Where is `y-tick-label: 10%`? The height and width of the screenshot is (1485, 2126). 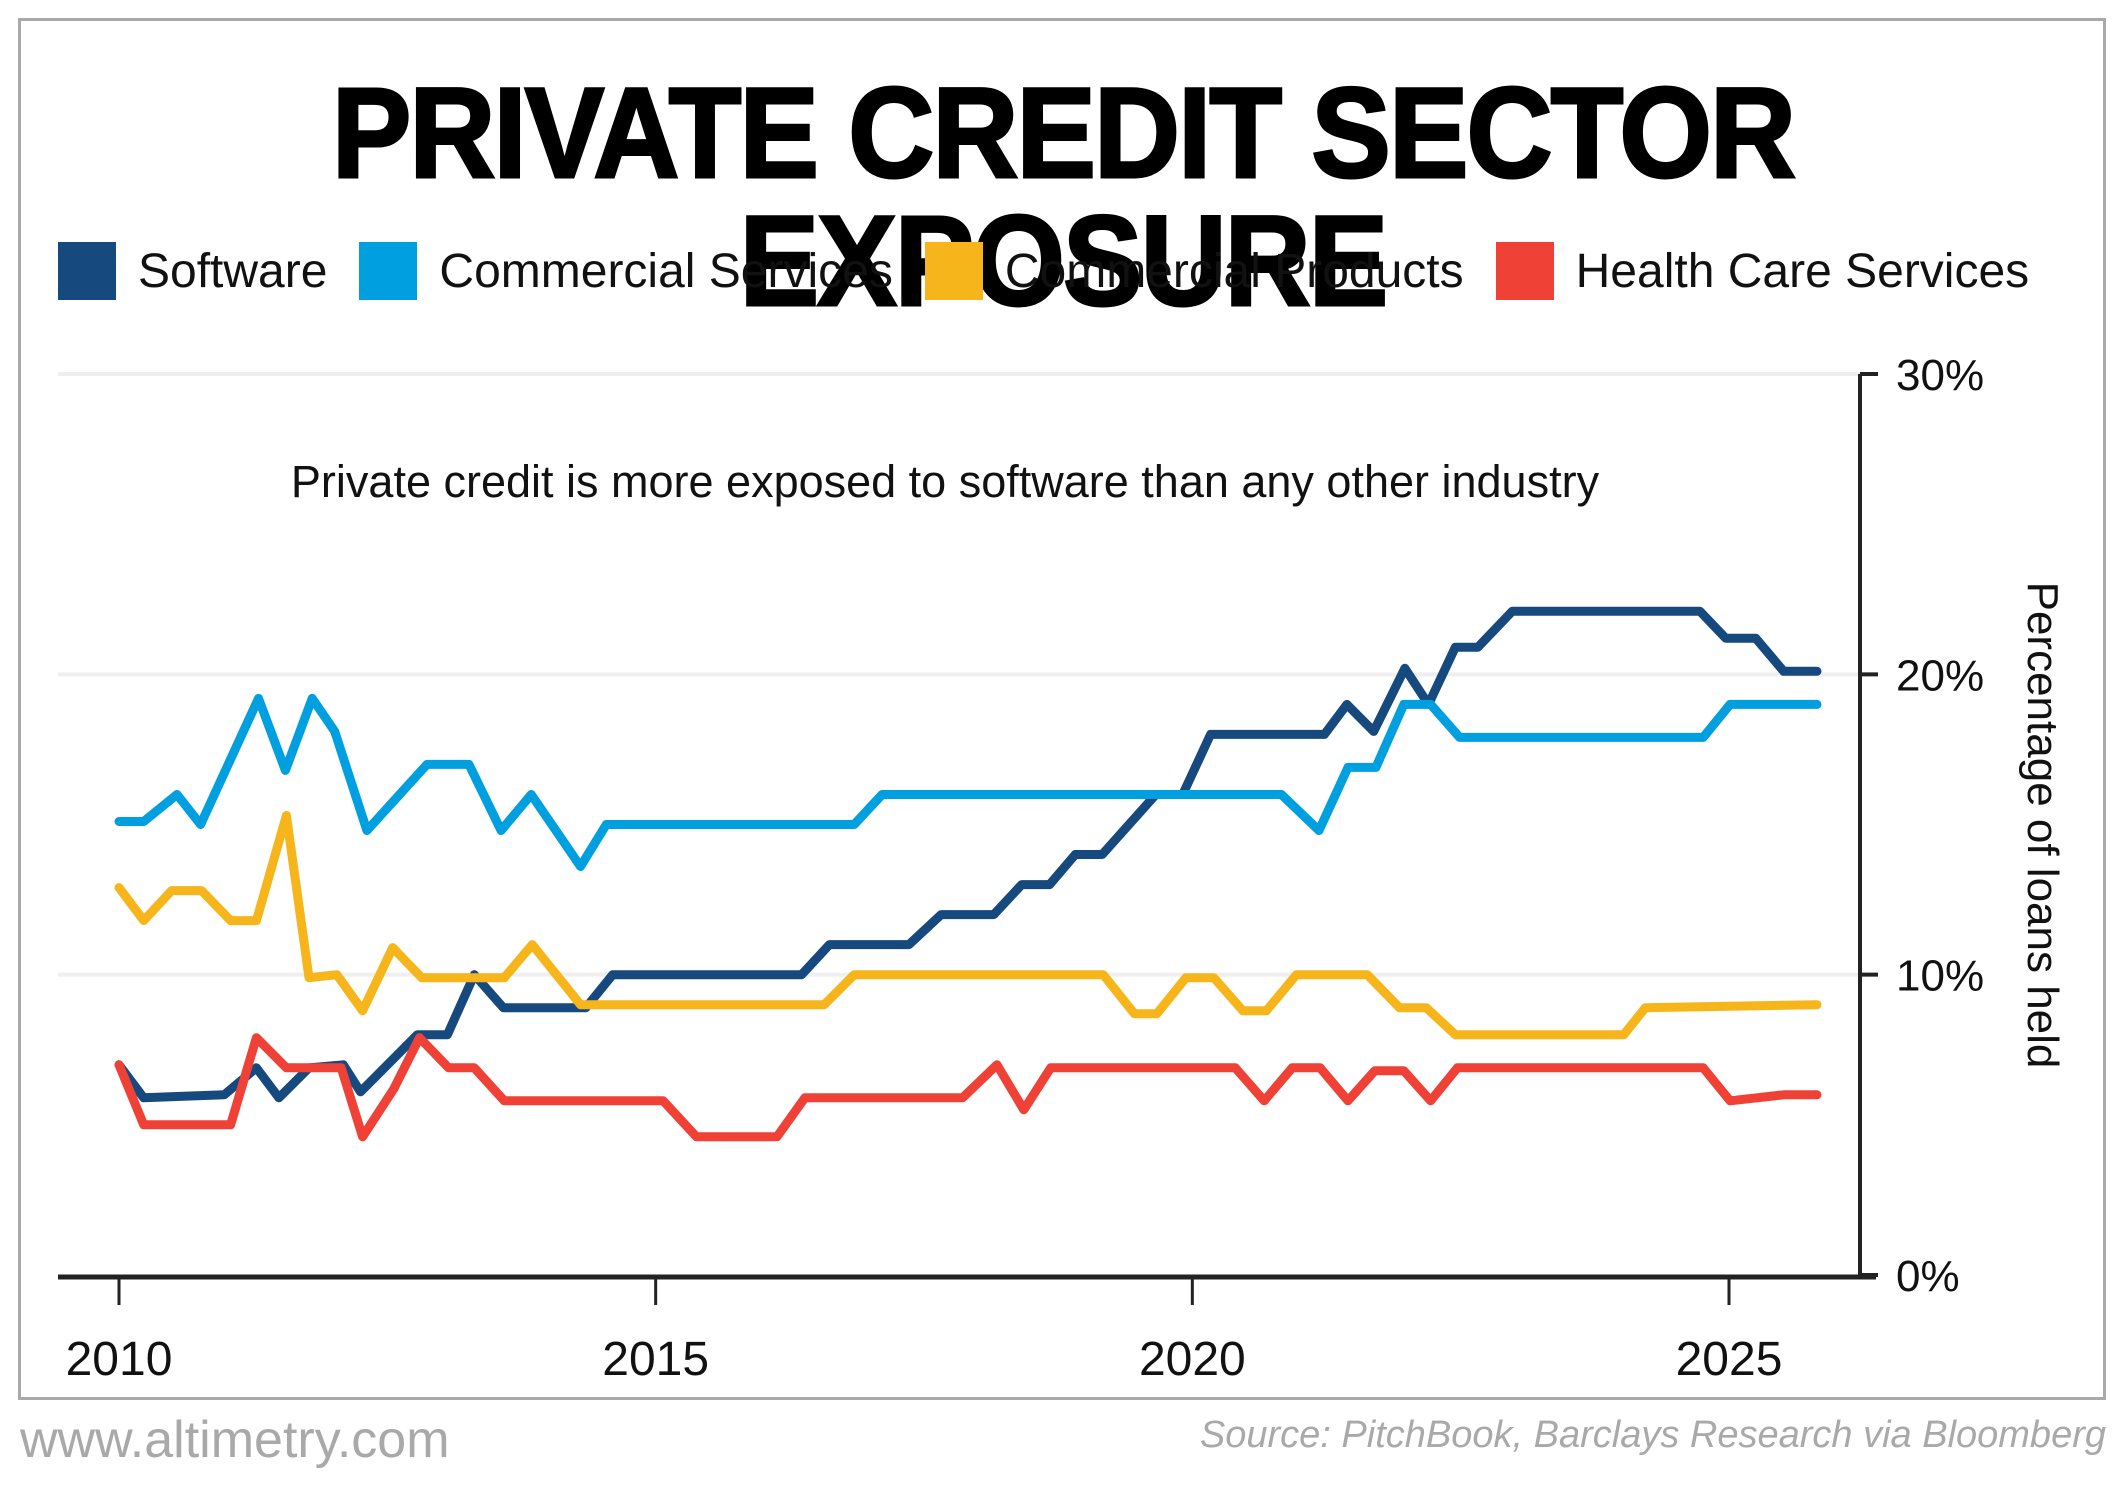
y-tick-label: 10% is located at coordinates (1940, 976).